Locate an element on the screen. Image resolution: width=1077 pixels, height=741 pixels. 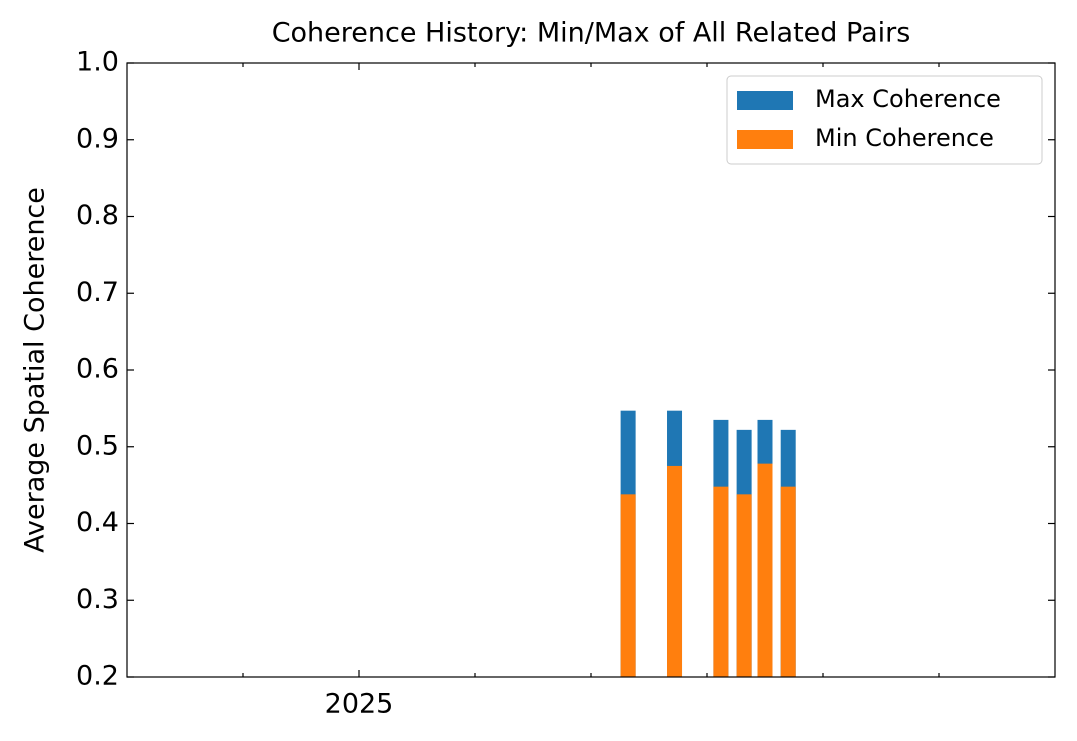
x-tick-label: 2025 is located at coordinates (359, 704).